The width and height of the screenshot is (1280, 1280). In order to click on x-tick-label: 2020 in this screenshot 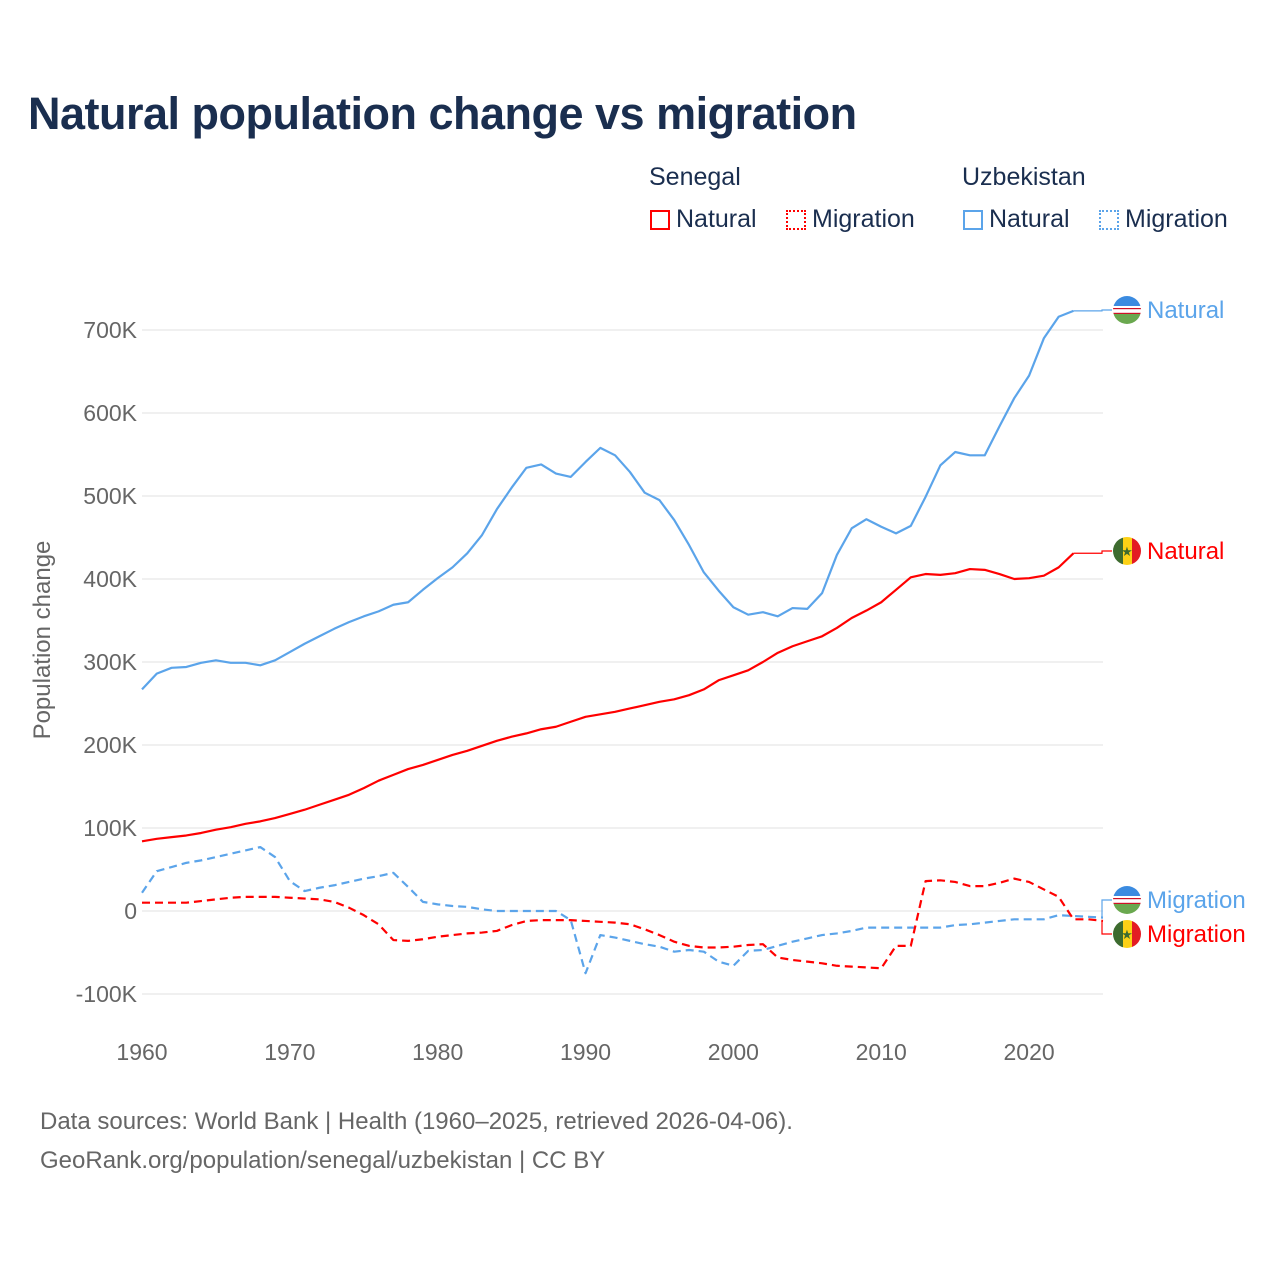, I will do `click(1028, 1052)`.